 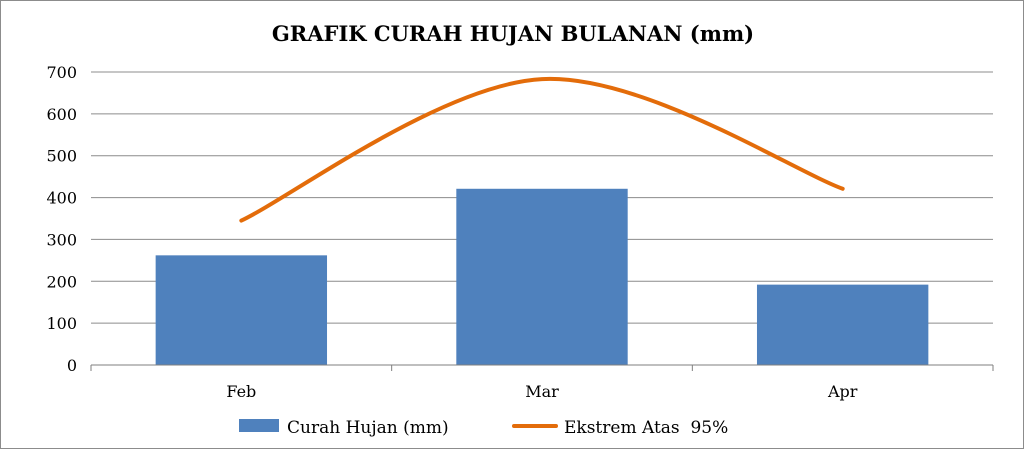 What do you see at coordinates (61, 72) in the screenshot?
I see `y-tick-label: 700` at bounding box center [61, 72].